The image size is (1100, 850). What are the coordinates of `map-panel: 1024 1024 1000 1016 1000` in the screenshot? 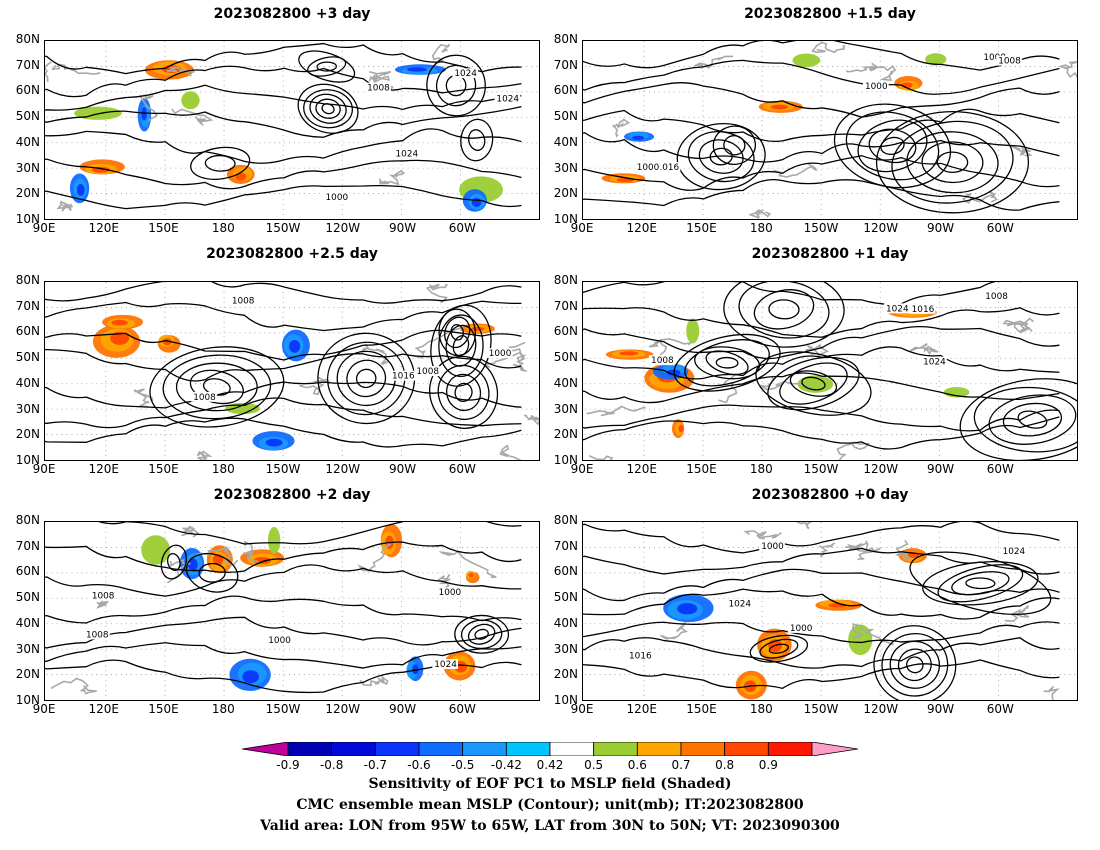 It's located at (830, 611).